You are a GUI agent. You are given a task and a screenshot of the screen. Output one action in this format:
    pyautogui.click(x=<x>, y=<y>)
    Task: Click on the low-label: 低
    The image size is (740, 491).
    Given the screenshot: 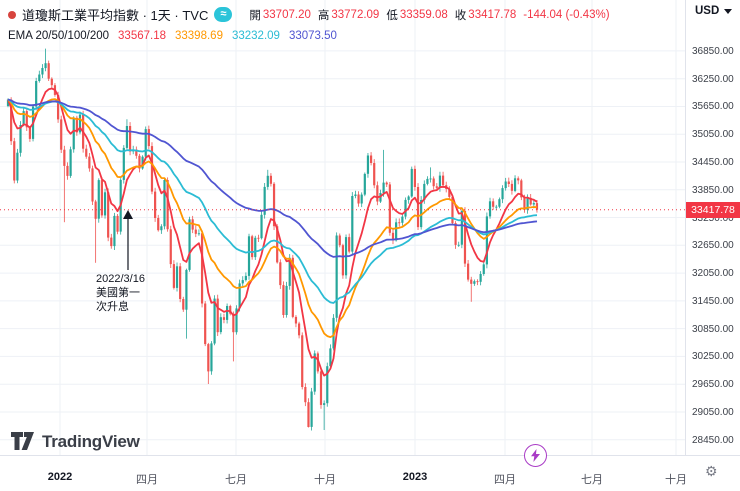 What is the action you would take?
    pyautogui.click(x=392, y=15)
    